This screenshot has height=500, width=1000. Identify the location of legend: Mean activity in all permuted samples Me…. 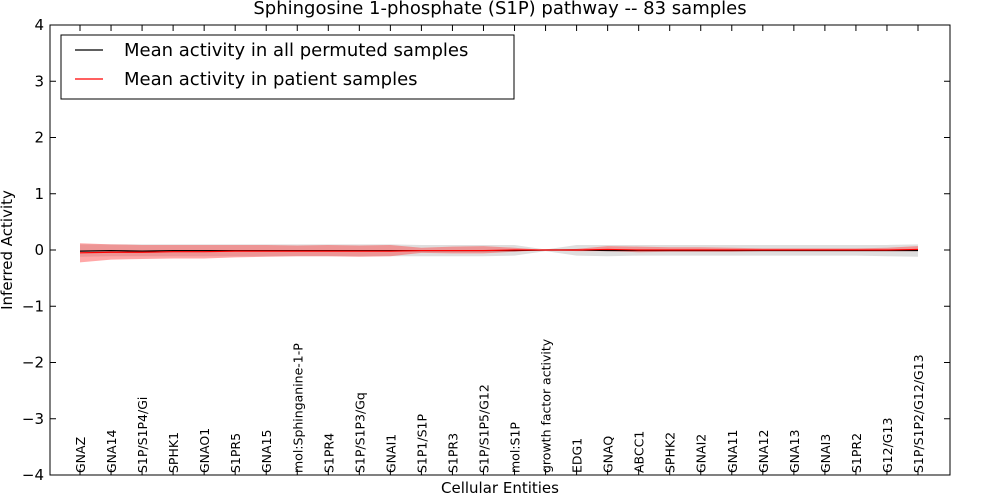
(287, 67).